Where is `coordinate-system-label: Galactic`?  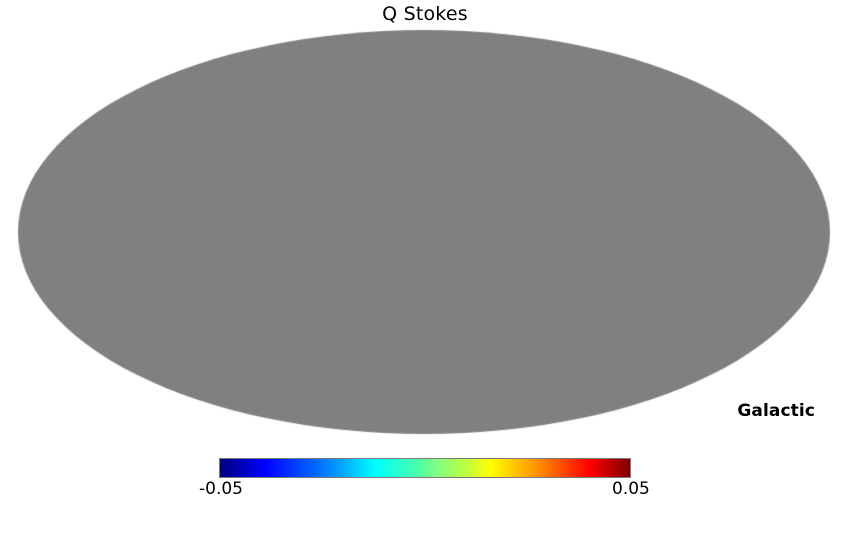
coordinate-system-label: Galactic is located at coordinates (776, 411).